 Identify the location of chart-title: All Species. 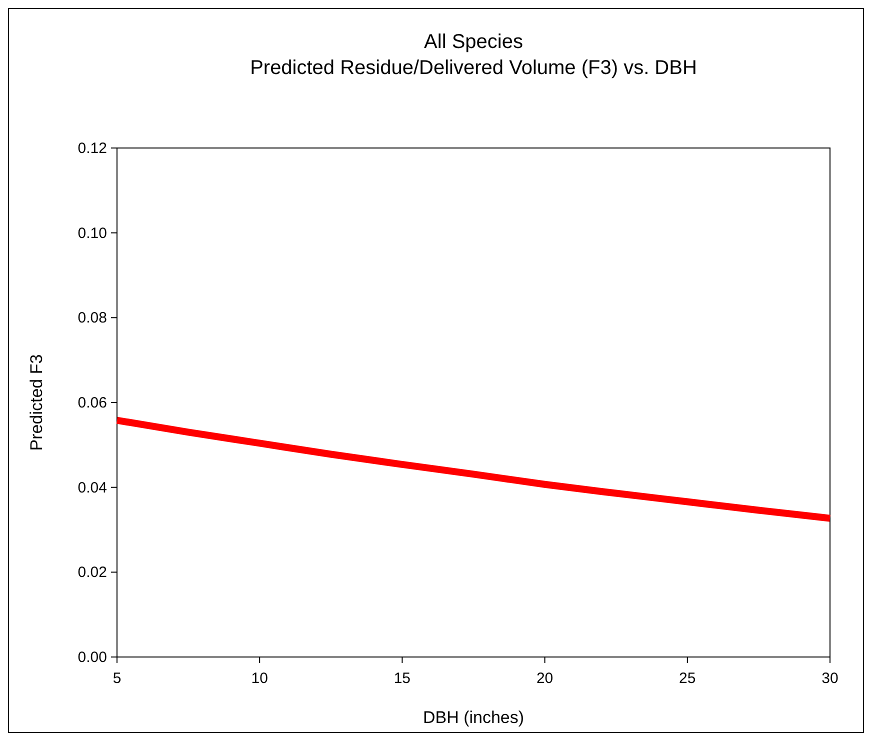
(473, 42).